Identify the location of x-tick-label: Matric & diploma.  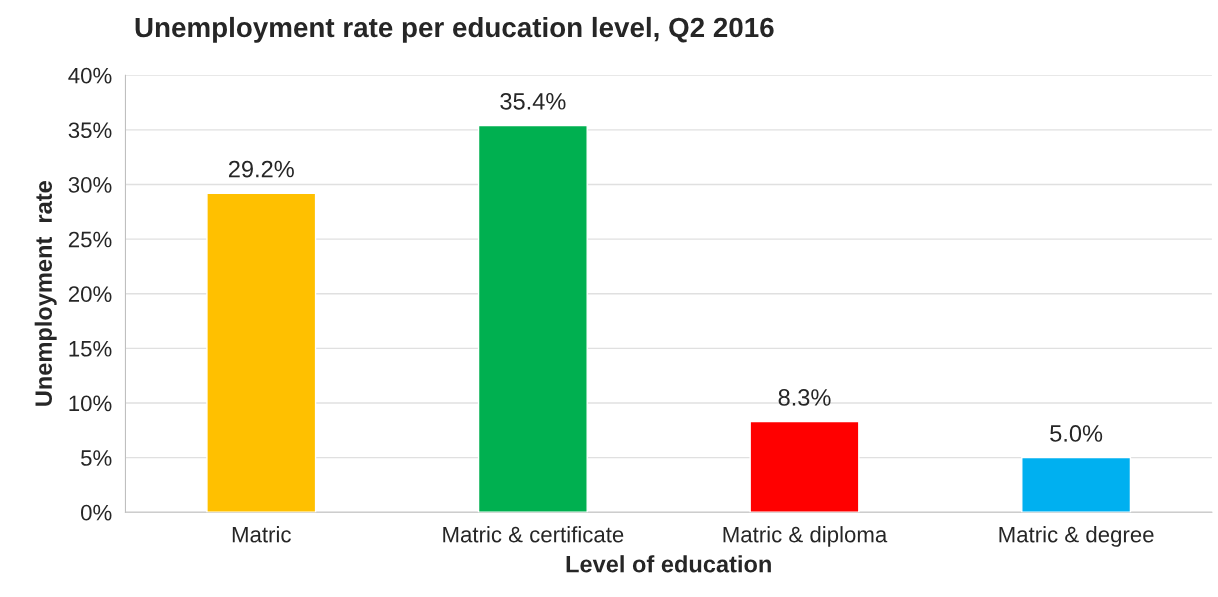
(805, 536).